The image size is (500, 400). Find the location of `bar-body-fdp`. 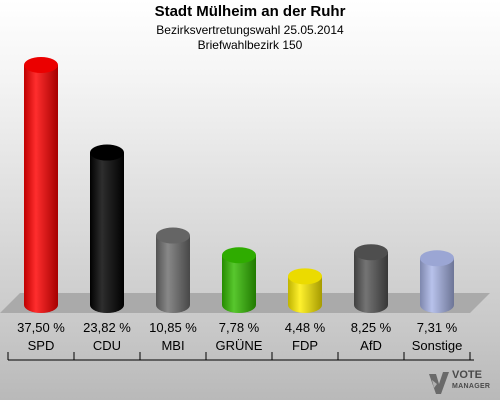

bar-body-fdp is located at coordinates (305, 294).